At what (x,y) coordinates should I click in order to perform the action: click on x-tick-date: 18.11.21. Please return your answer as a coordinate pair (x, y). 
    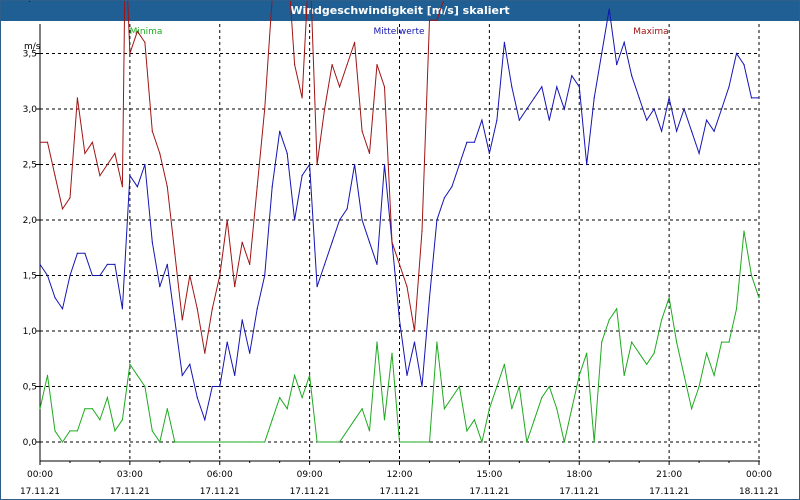
    Looking at the image, I should click on (759, 492).